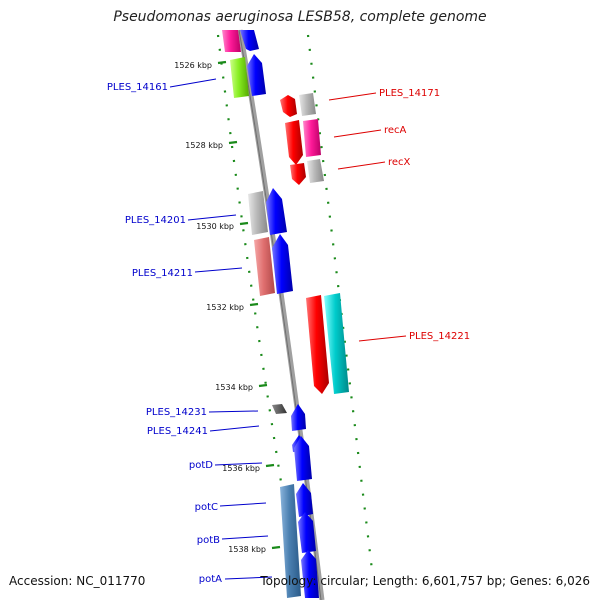 The height and width of the screenshot is (600, 600). What do you see at coordinates (256, 75) in the screenshot?
I see `gene-PLES_14161-partner` at bounding box center [256, 75].